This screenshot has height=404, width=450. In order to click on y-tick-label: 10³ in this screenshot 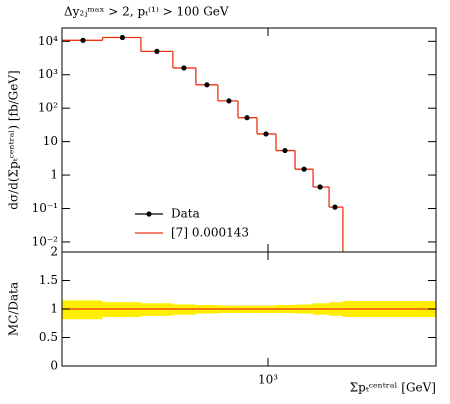, I will do `click(48, 74)`.